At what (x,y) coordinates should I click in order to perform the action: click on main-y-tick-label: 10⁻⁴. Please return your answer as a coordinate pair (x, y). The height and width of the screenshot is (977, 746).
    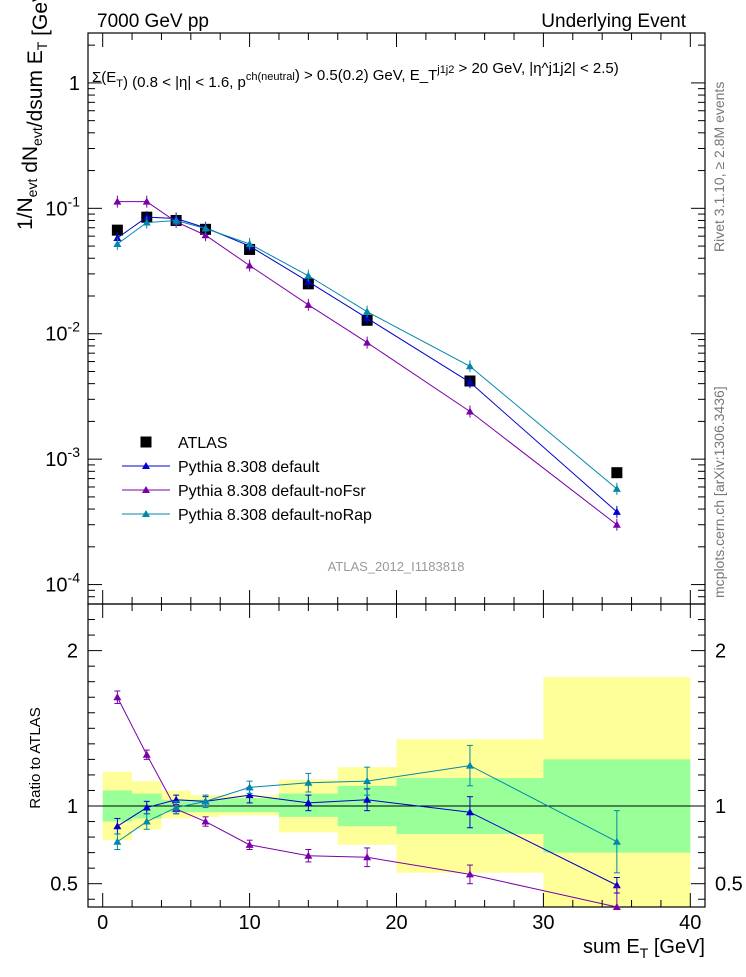
    Looking at the image, I should click on (62, 583).